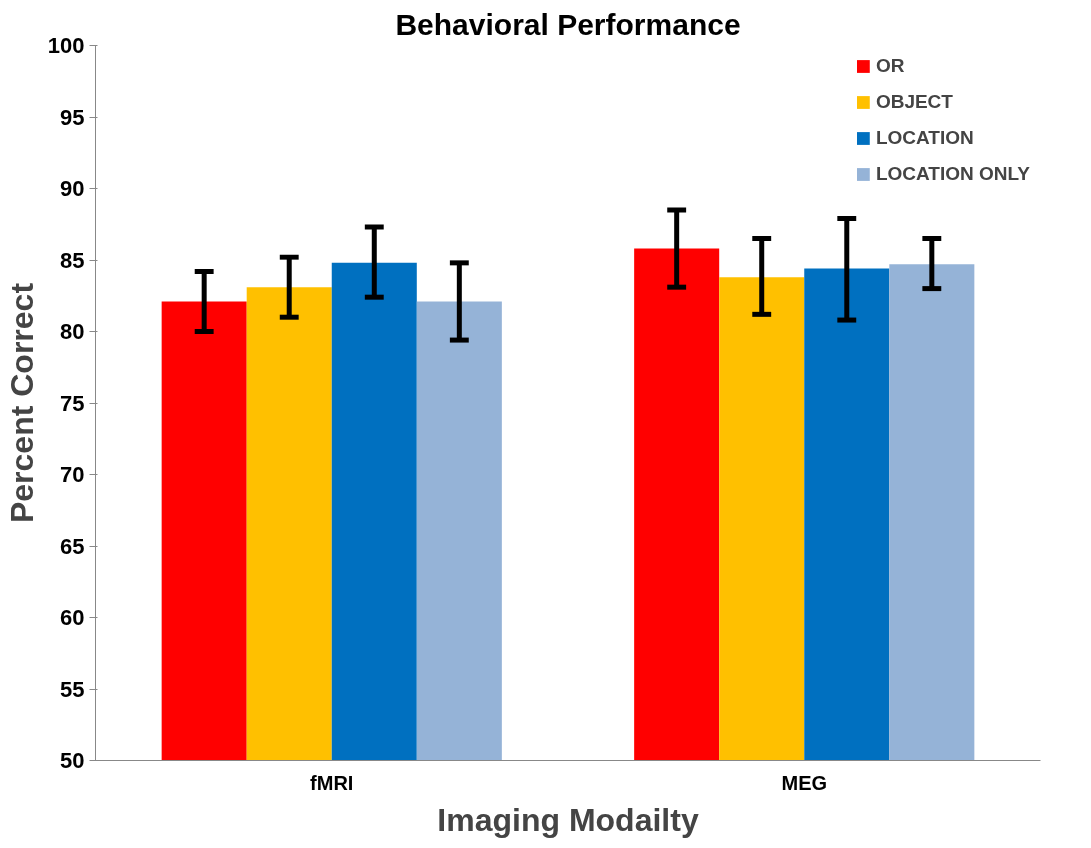  I want to click on x-axis-title: Imaging Modailty, so click(568, 819).